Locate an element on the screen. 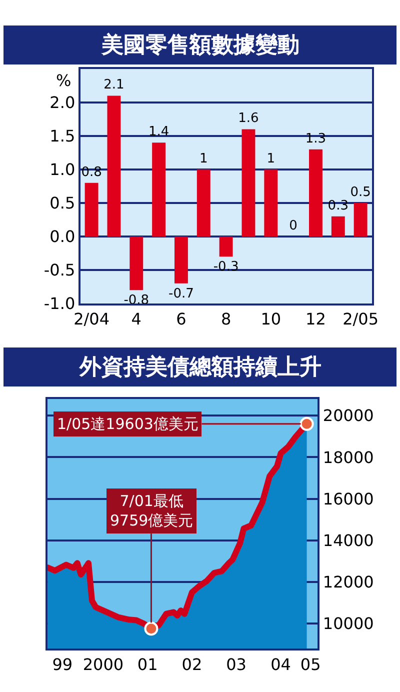 Image resolution: width=400 pixels, height=692 pixels. y-tick-label: 0.0 is located at coordinates (63, 236).